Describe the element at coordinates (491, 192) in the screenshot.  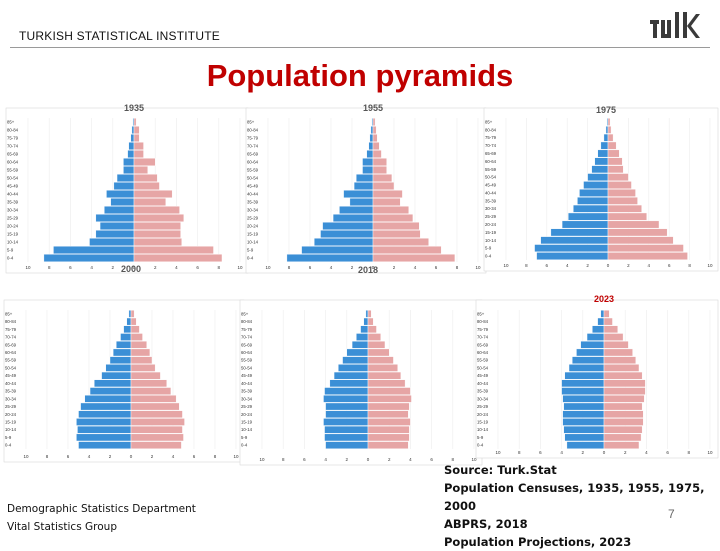
I see `age-group-label: 40-44` at that location.